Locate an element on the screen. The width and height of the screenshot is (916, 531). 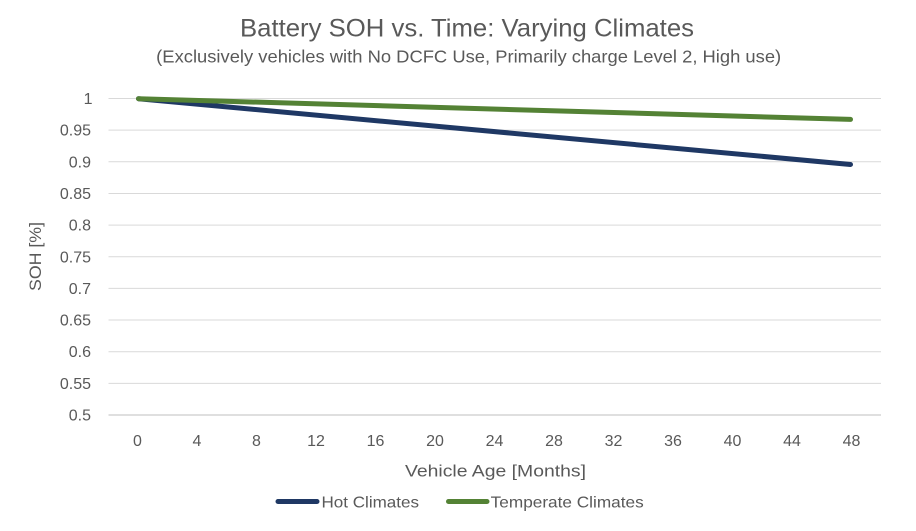
svg-text: 0.85 is located at coordinates (75, 194).